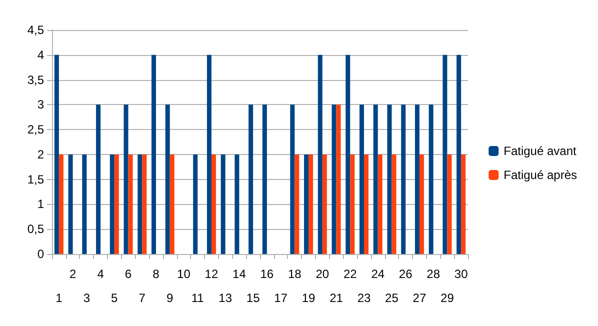 The width and height of the screenshot is (598, 326). Describe the element at coordinates (197, 298) in the screenshot. I see `x-tick-label: 11` at that location.